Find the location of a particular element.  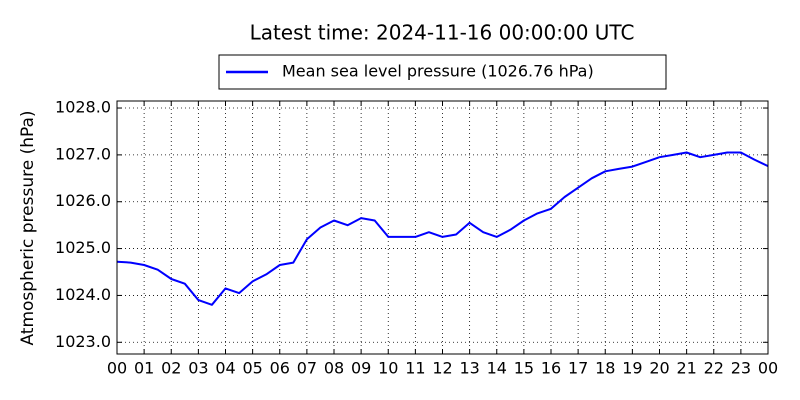

x-tick-label: 23 is located at coordinates (741, 368).